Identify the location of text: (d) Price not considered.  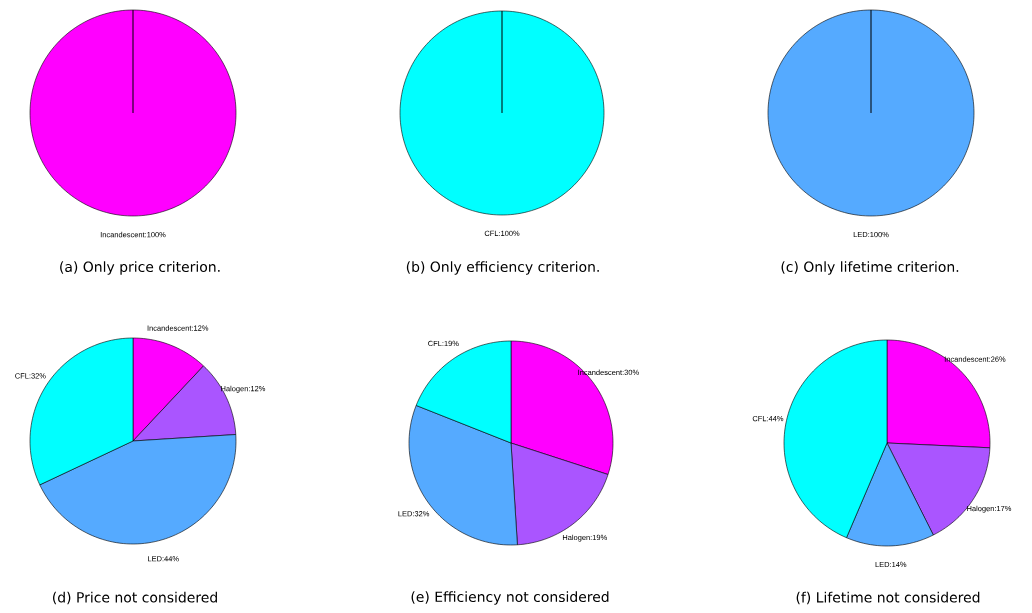
(135, 598).